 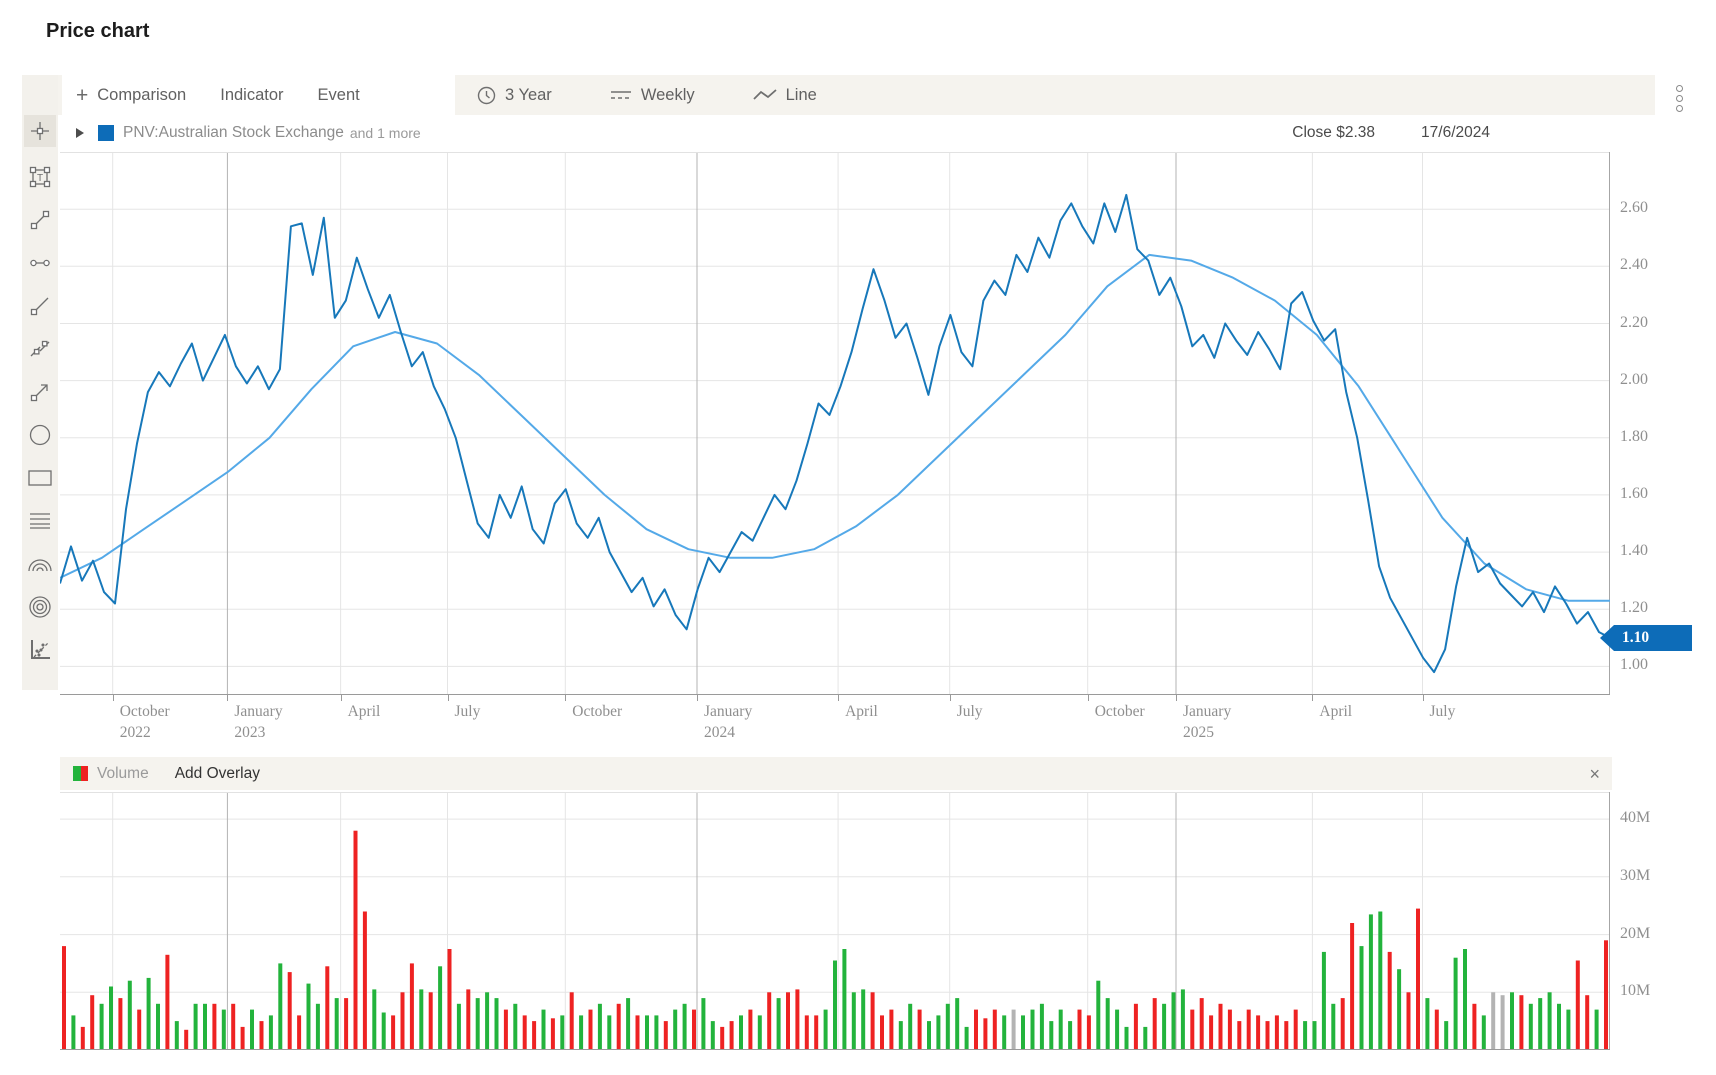 I want to click on price-x-axis-ticks, so click(x=835, y=698).